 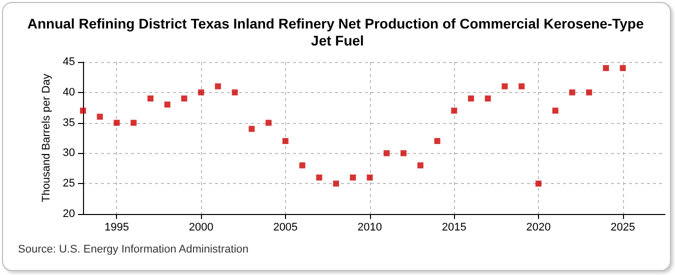 What do you see at coordinates (285, 228) in the screenshot?
I see `x-tick-label: 2005` at bounding box center [285, 228].